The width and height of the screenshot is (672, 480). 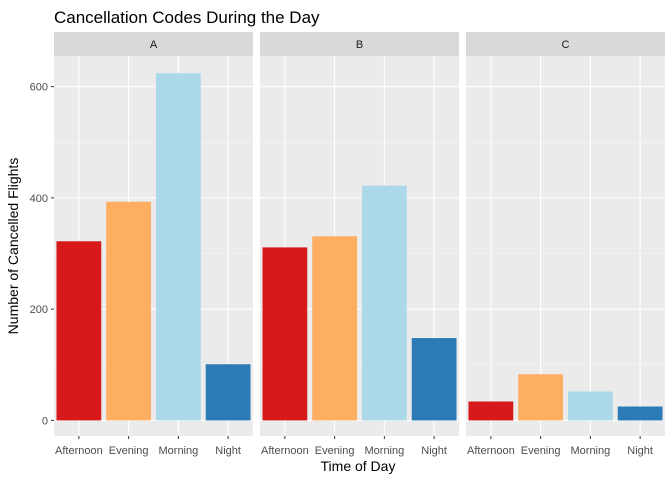 I want to click on y-tick-label: 600, so click(x=39, y=88).